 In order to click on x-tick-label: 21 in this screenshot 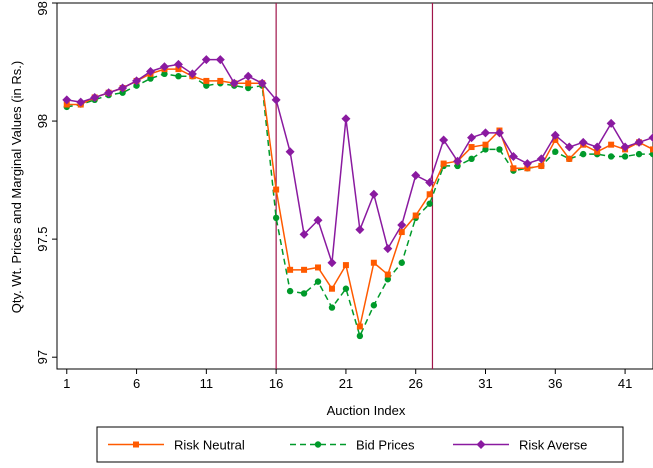, I will do `click(346, 383)`.